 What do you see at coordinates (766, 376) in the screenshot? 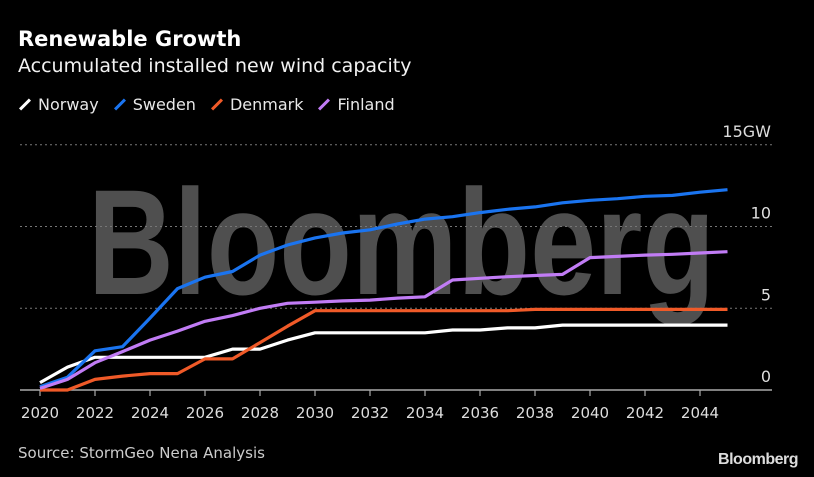
I see `y-tick-label: 0` at bounding box center [766, 376].